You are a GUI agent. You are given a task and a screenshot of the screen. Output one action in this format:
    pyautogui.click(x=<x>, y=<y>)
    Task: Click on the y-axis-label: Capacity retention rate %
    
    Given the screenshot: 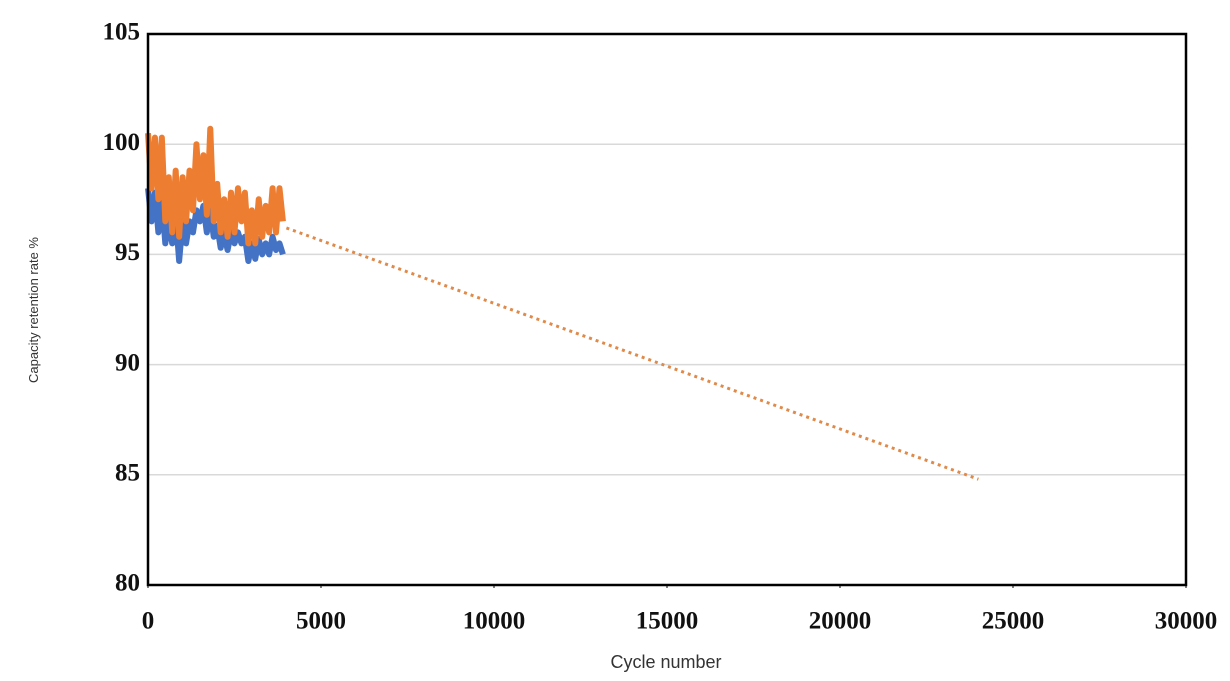 What is the action you would take?
    pyautogui.click(x=33, y=310)
    